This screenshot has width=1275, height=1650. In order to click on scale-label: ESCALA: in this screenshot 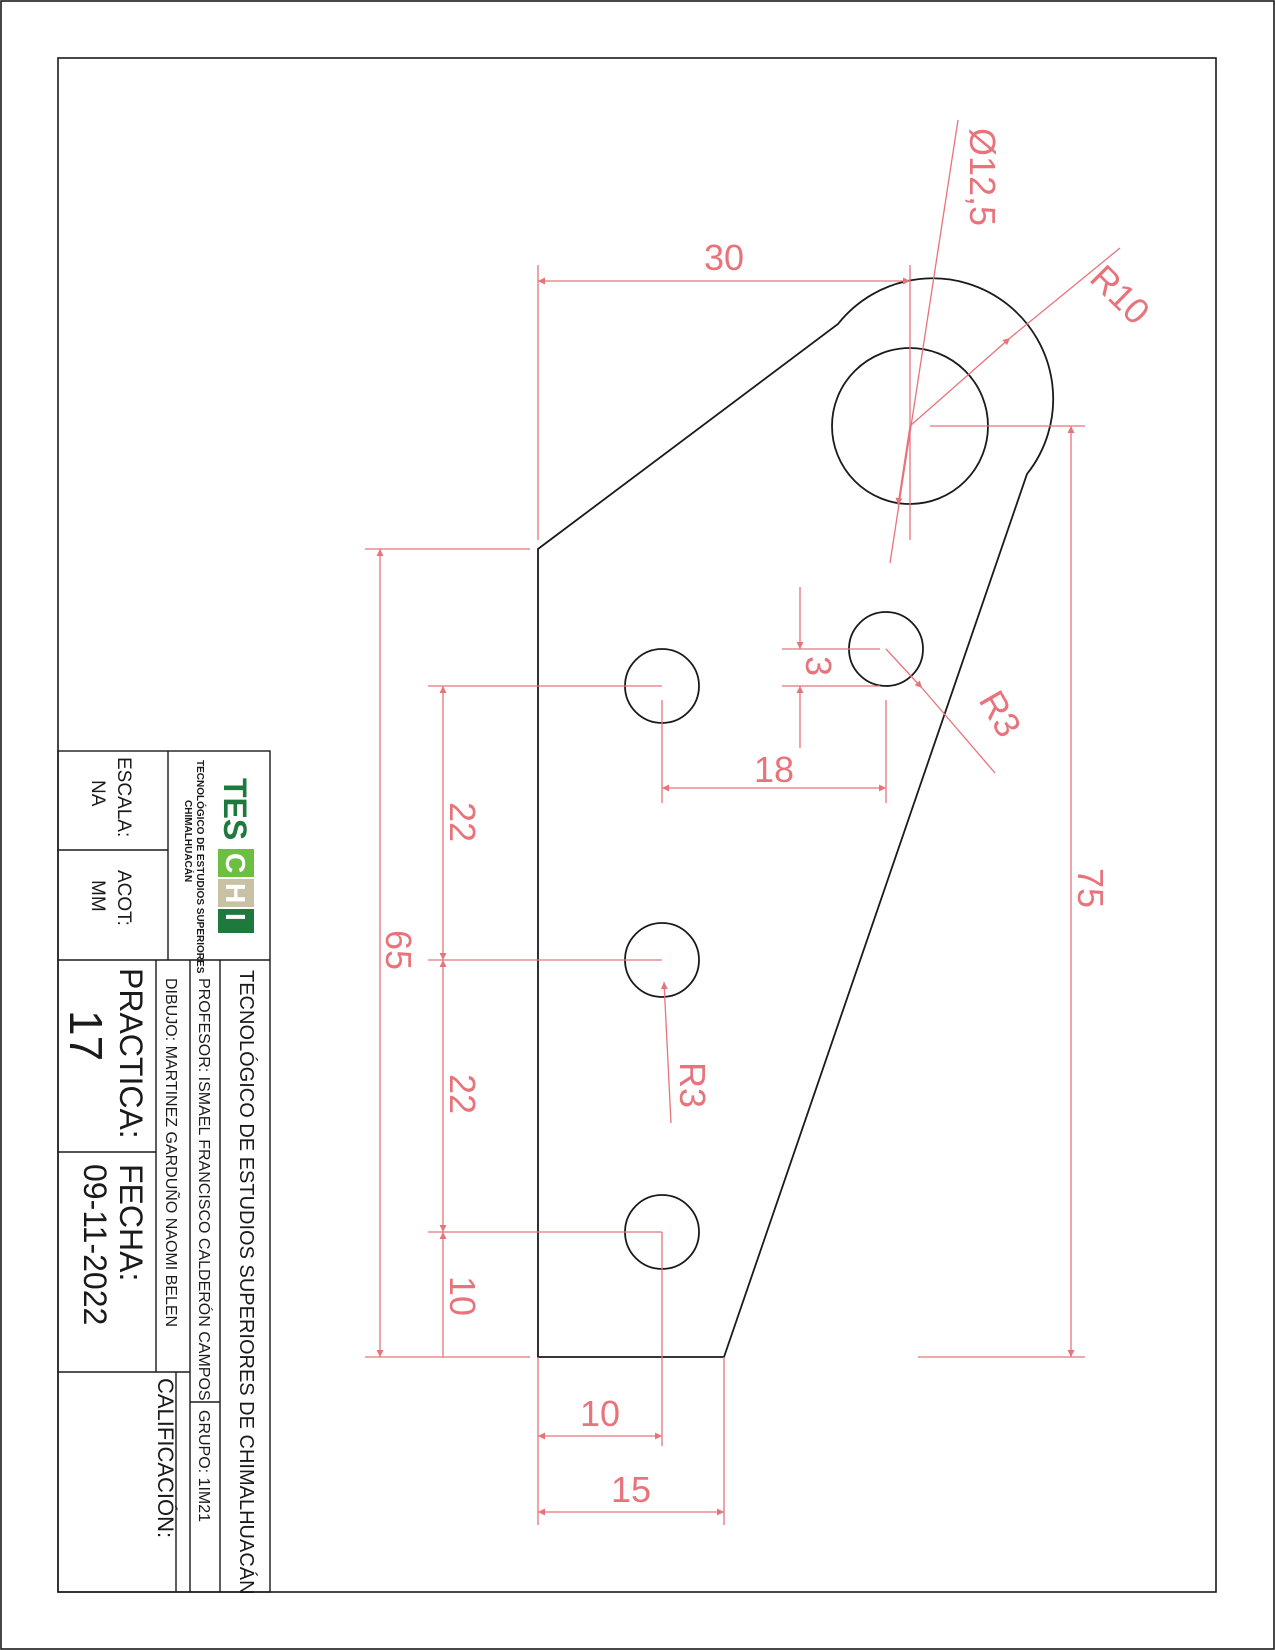, I will do `click(123, 797)`.